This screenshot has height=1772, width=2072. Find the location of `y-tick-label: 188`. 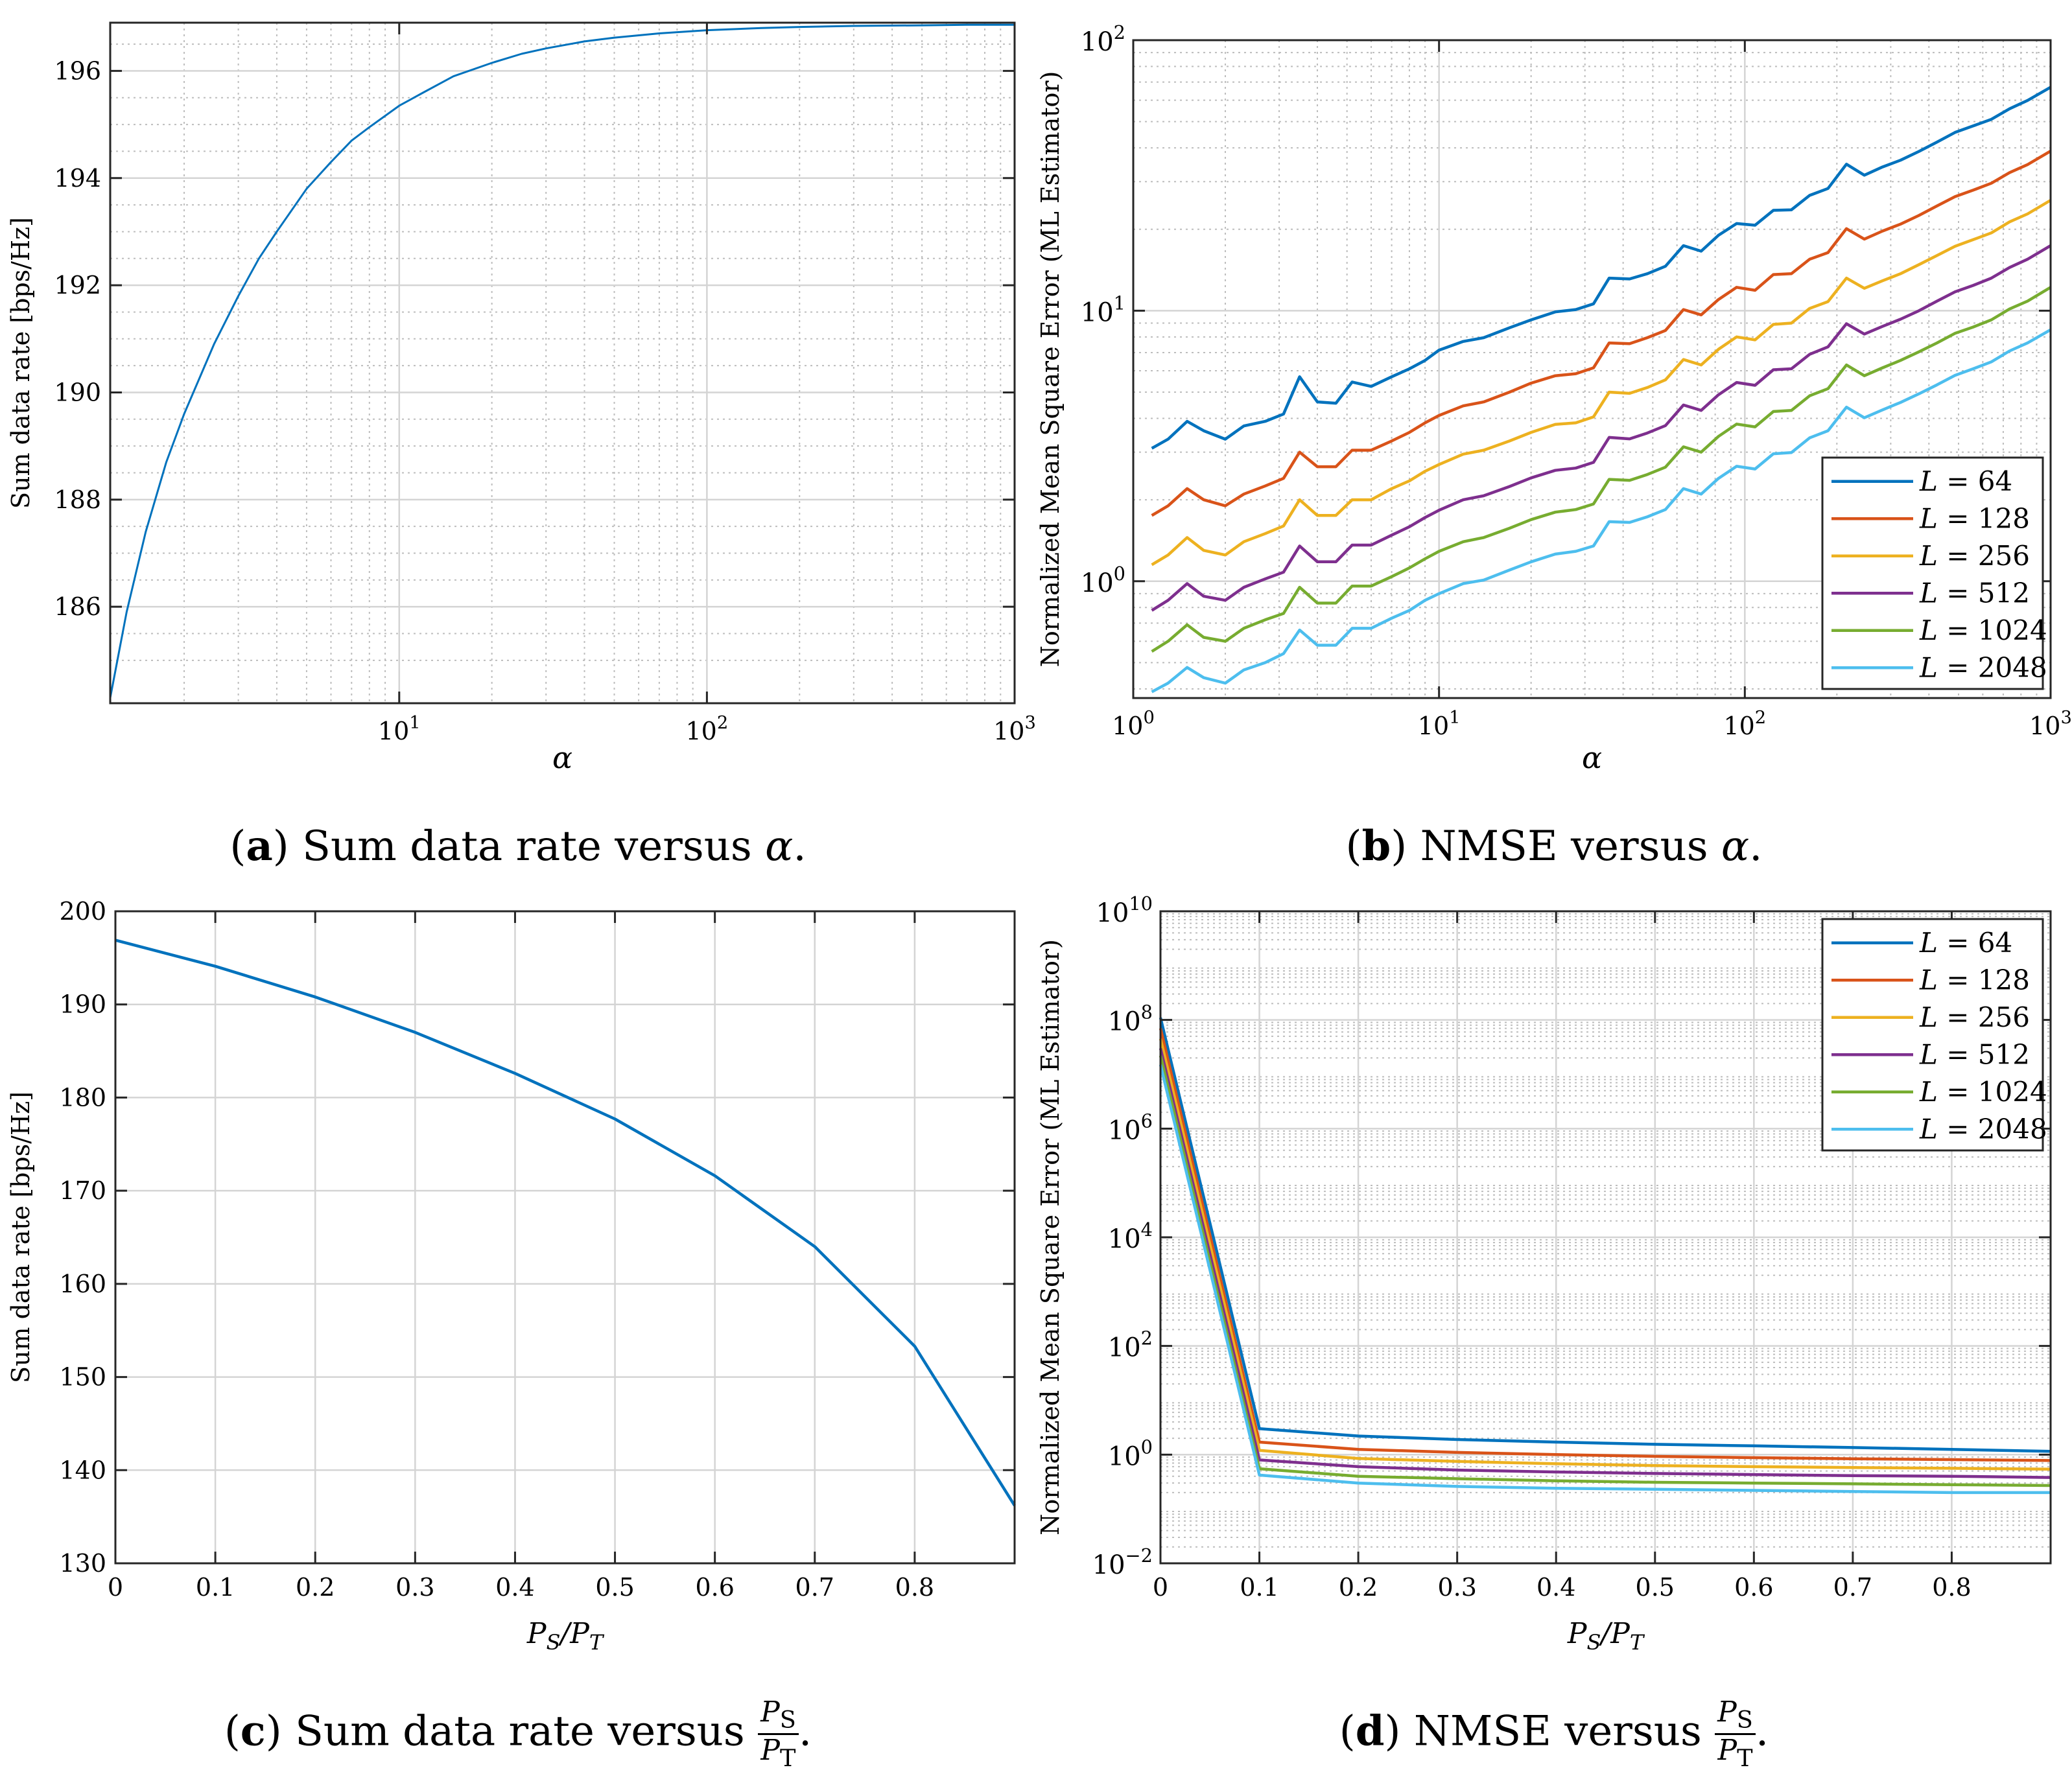

y-tick-label: 188 is located at coordinates (77, 500).